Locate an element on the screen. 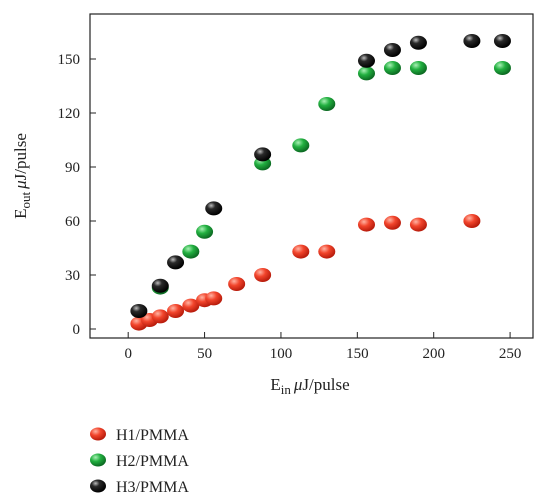 The height and width of the screenshot is (495, 534). y-tick-label: 0 is located at coordinates (77, 330).